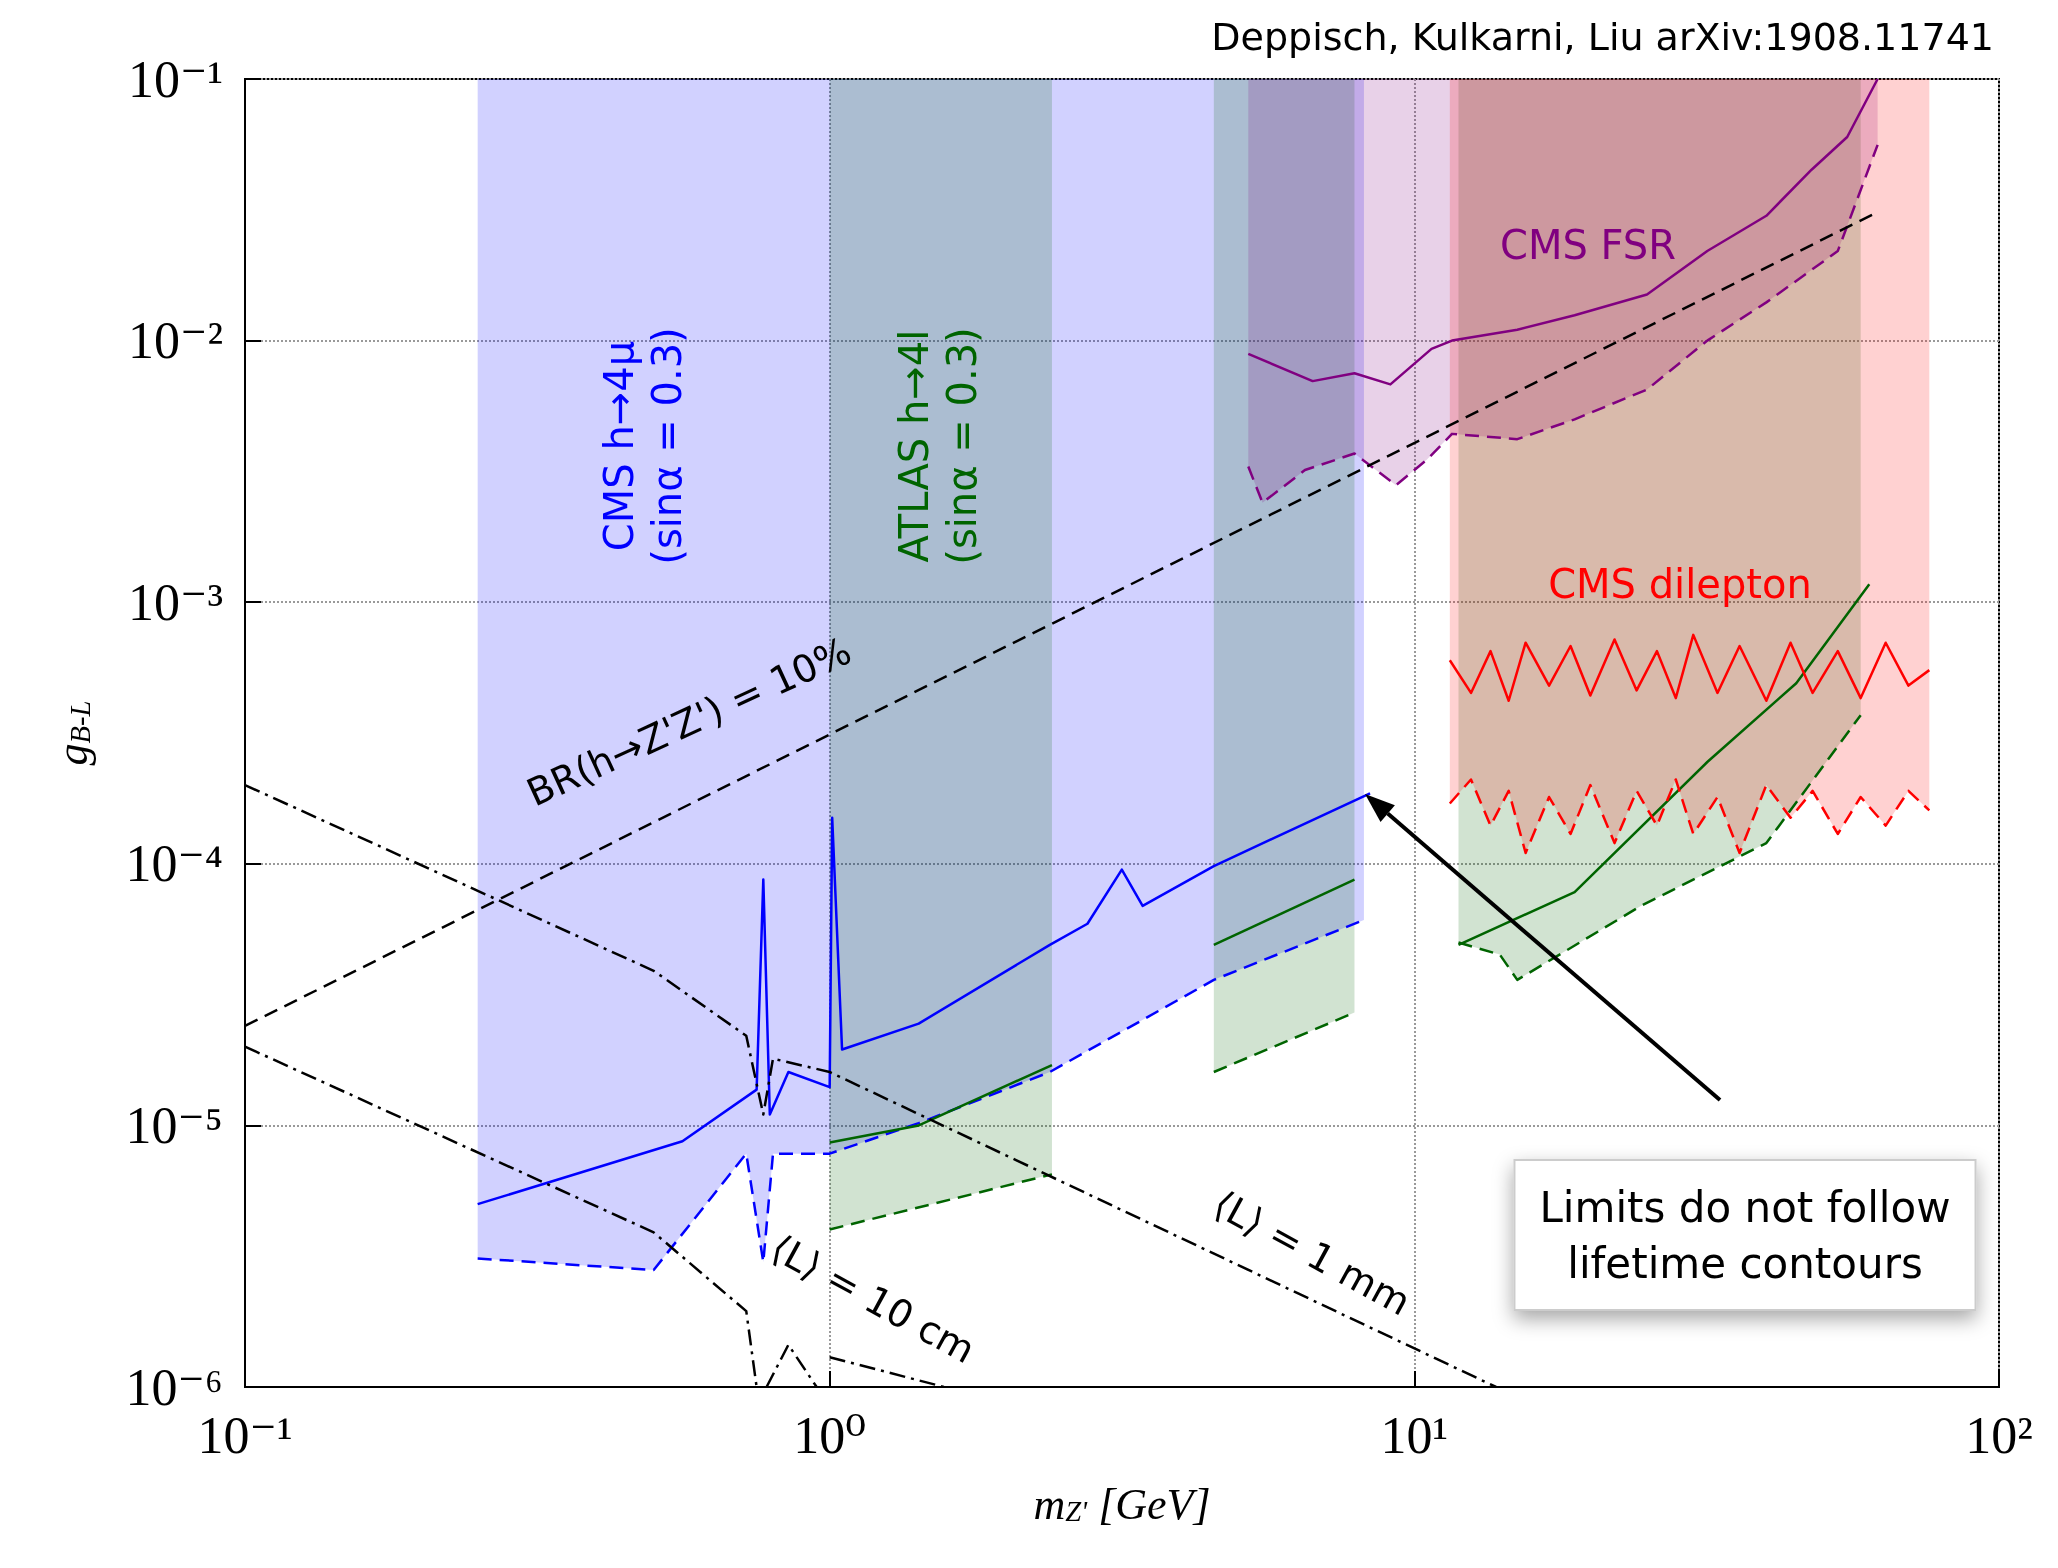 Image resolution: width=2058 pixels, height=1568 pixels. Describe the element at coordinates (174, 864) in the screenshot. I see `y-tick-label: 10⁻⁴` at that location.